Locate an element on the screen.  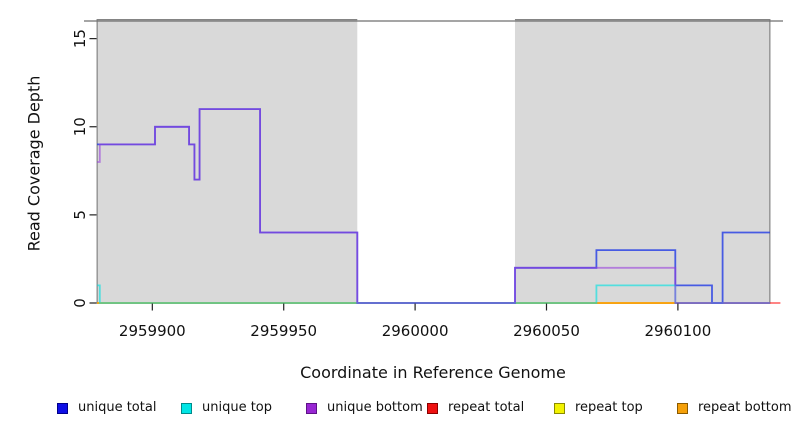
x-axis-title-wrap: Coordinate in Reference Genome is located at coordinates (396, 372).